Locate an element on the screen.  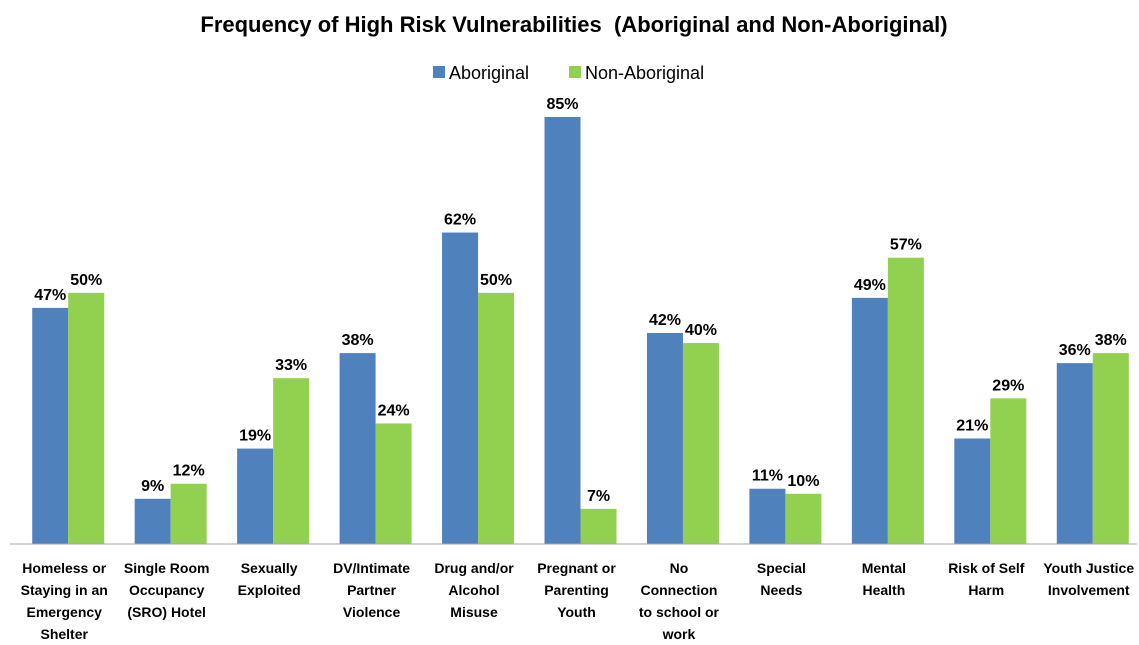
data-label-aboriginal: 36% is located at coordinates (1075, 350).